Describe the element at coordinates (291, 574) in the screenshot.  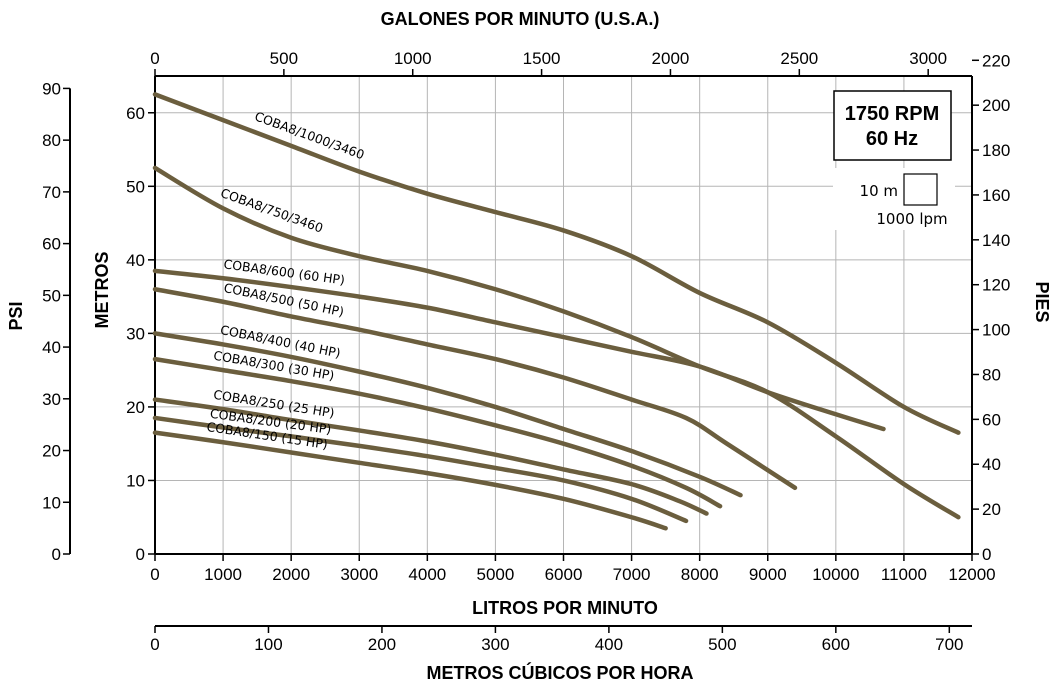
I see `bottom-tick-label: 2000` at that location.